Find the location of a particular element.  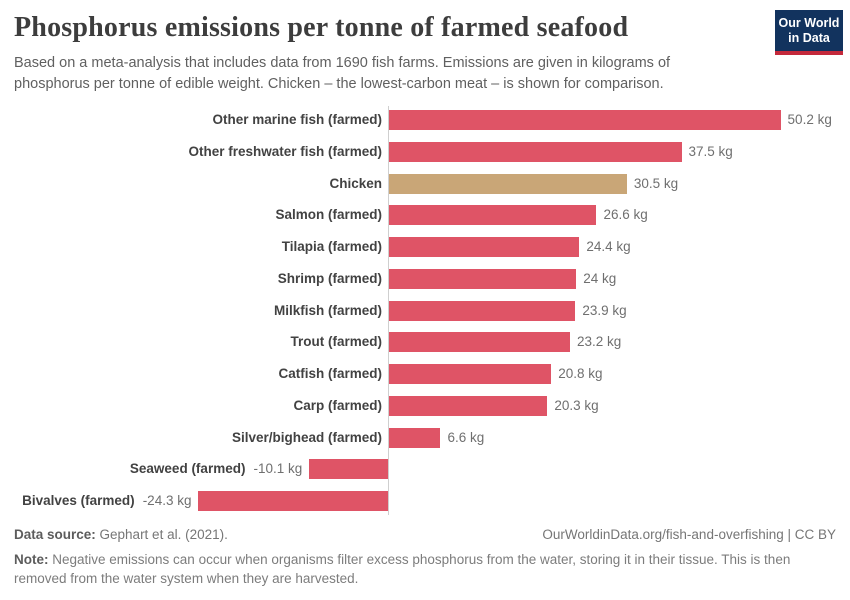

category-label: Chicken is located at coordinates (355, 183).